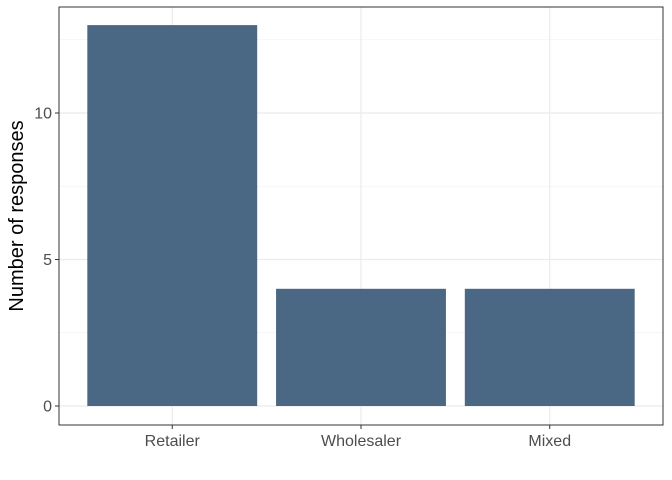 The height and width of the screenshot is (480, 672). I want to click on bar-mixed, so click(549, 347).